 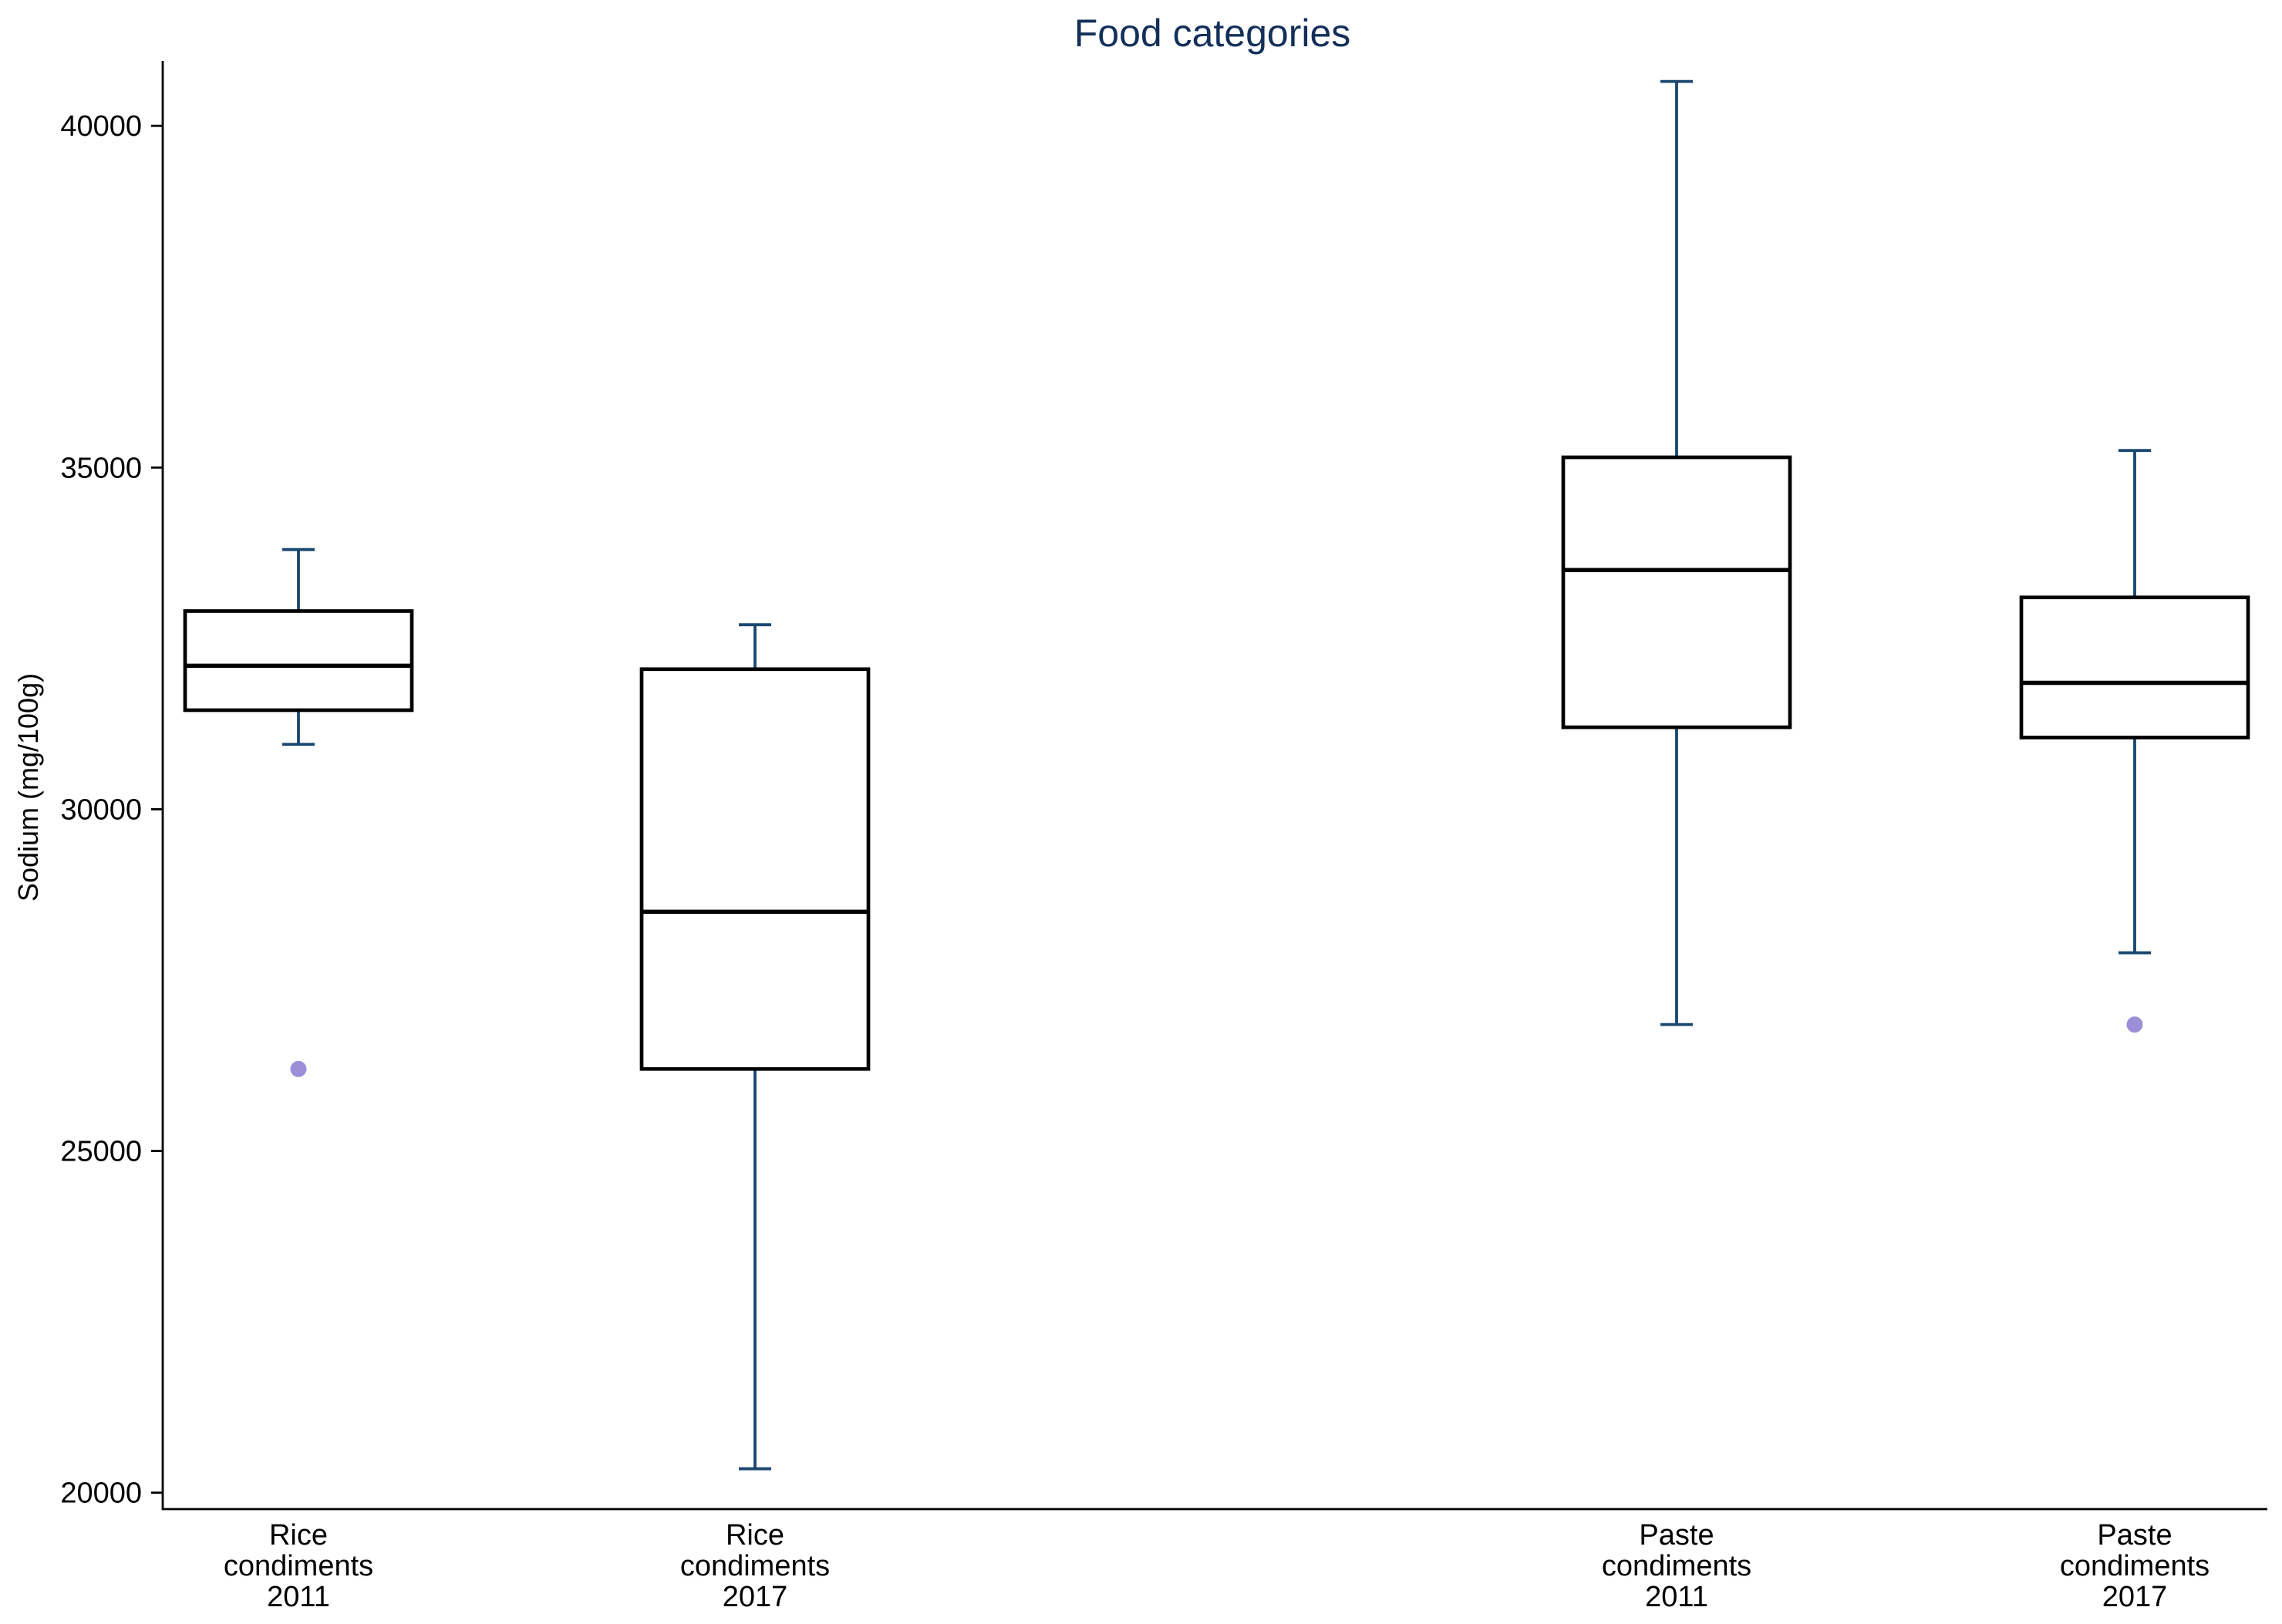 I want to click on x-category-label: Rice condiments 2017, so click(x=755, y=1566).